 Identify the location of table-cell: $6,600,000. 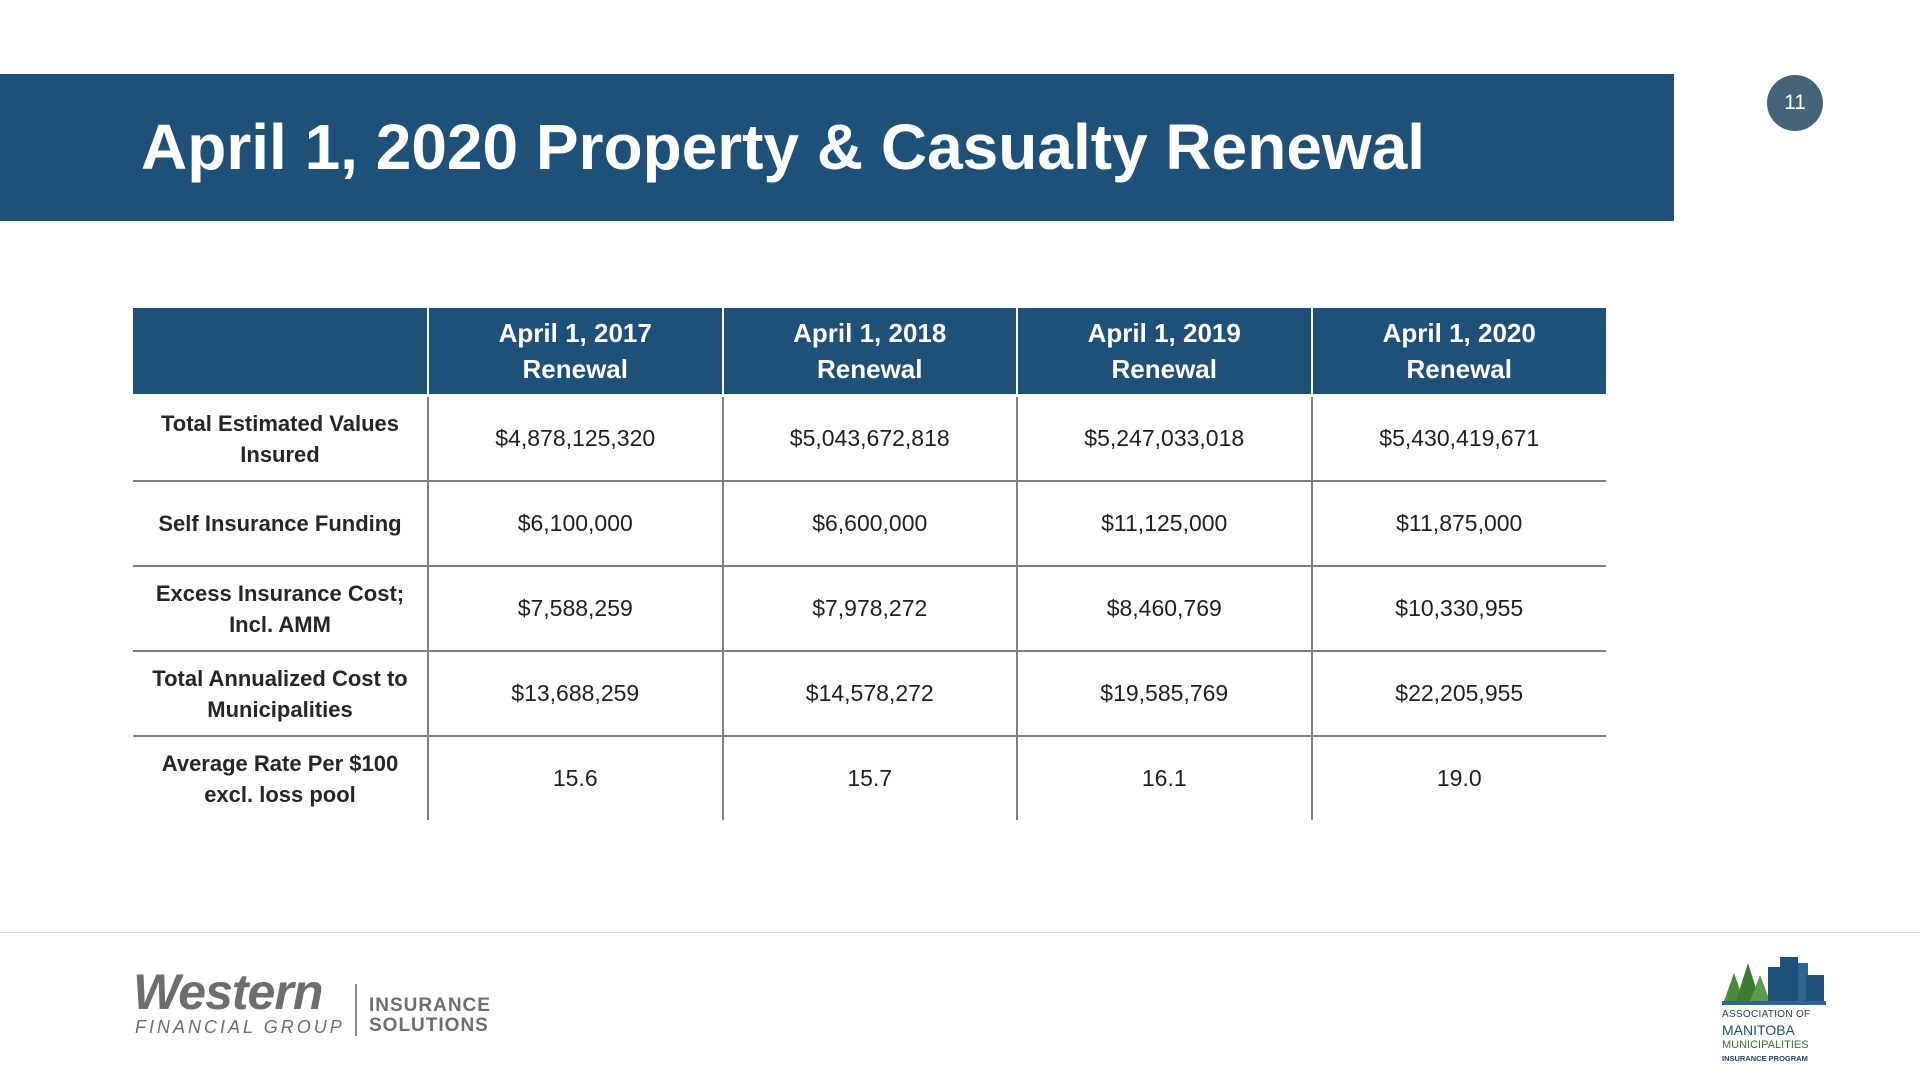
(869, 523).